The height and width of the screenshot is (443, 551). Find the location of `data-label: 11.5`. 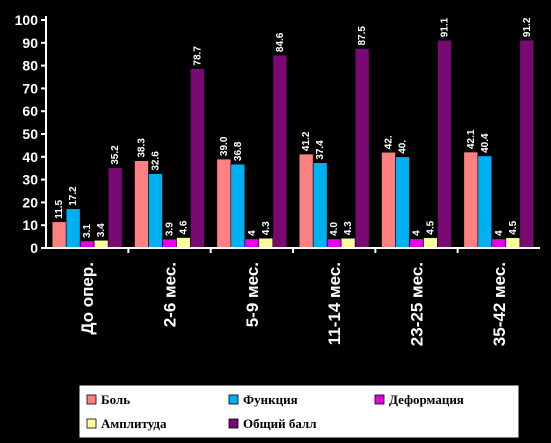

data-label: 11.5 is located at coordinates (59, 208).